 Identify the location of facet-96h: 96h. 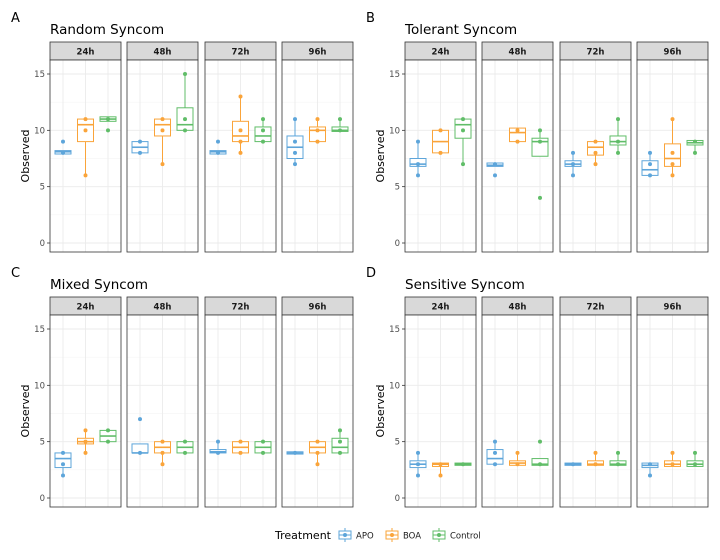
(672, 147).